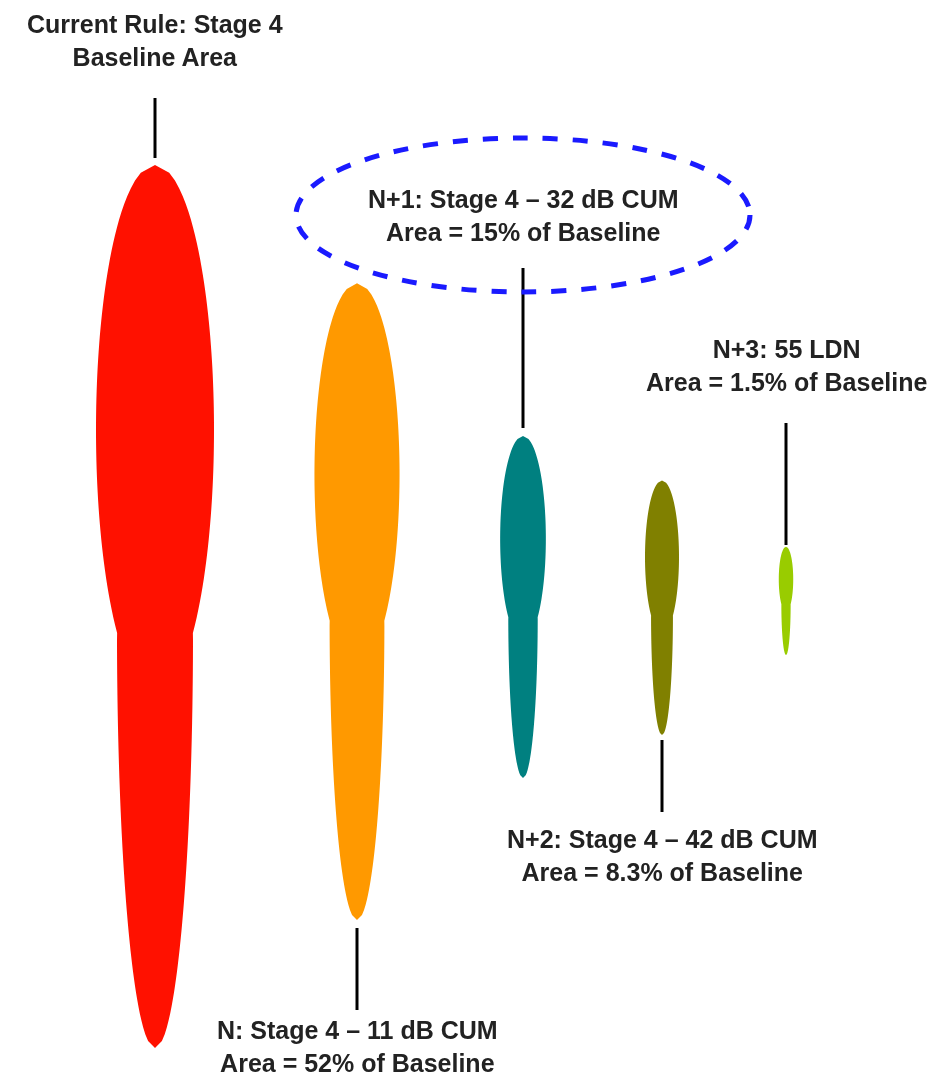 The width and height of the screenshot is (949, 1083). Describe the element at coordinates (357, 1062) in the screenshot. I see `data-label: Area = 52% of Baseline` at that location.